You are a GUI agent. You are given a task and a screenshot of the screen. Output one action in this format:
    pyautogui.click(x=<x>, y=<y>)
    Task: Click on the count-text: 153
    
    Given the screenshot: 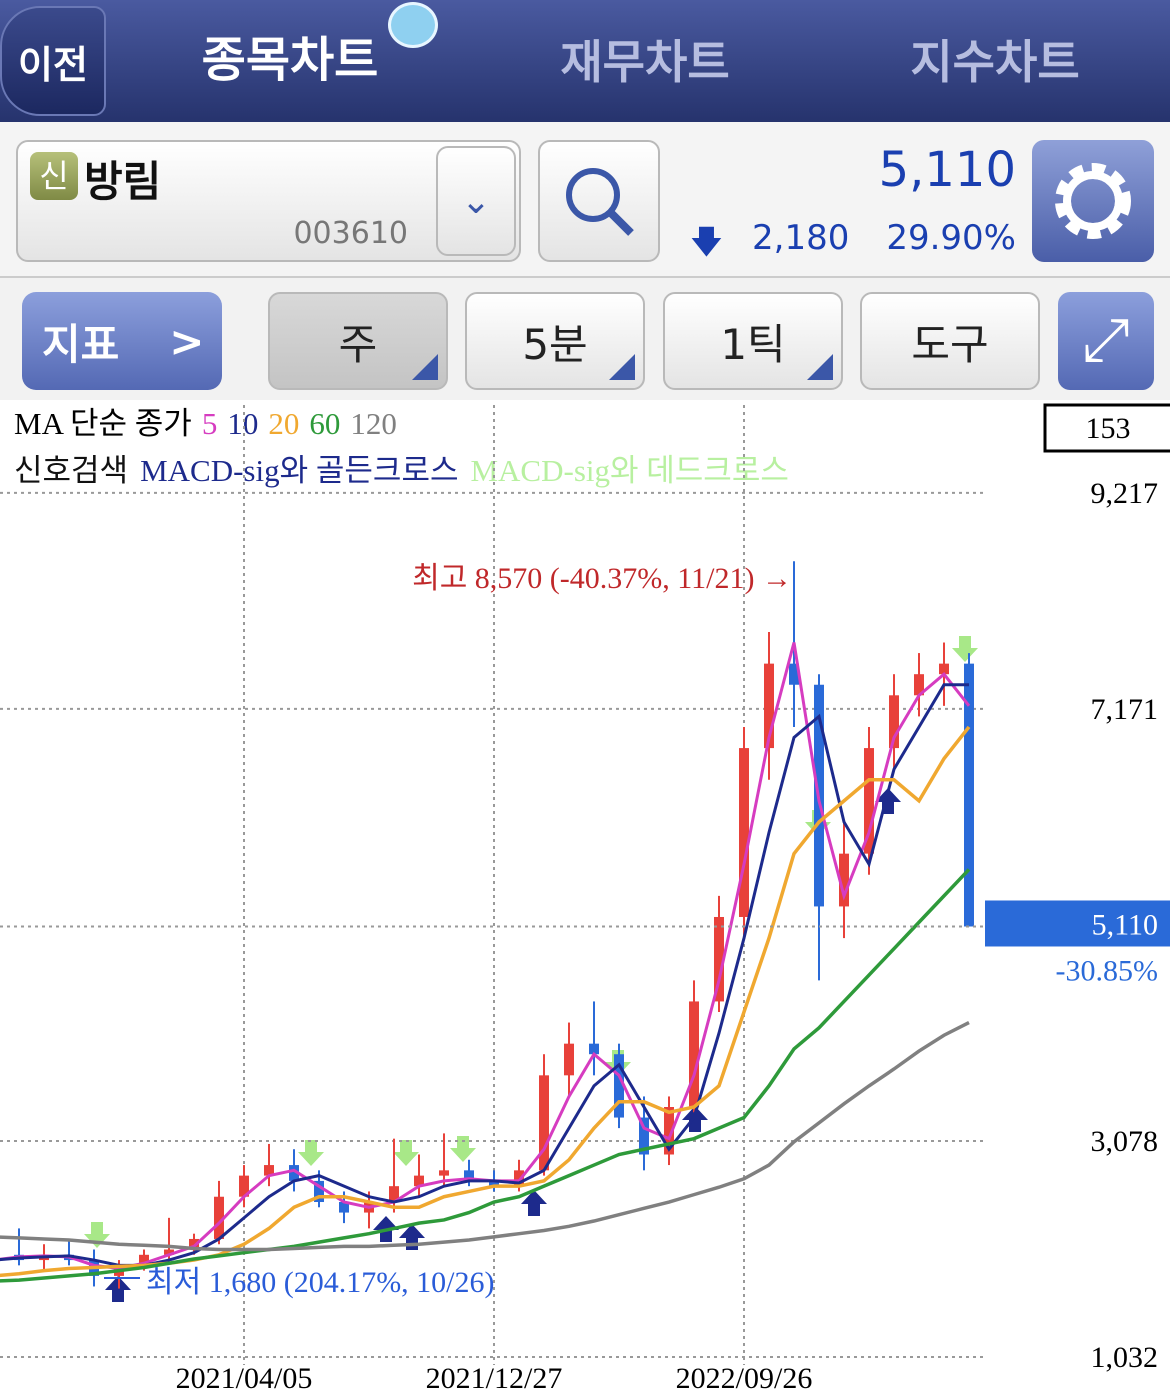 What is the action you would take?
    pyautogui.click(x=1108, y=428)
    